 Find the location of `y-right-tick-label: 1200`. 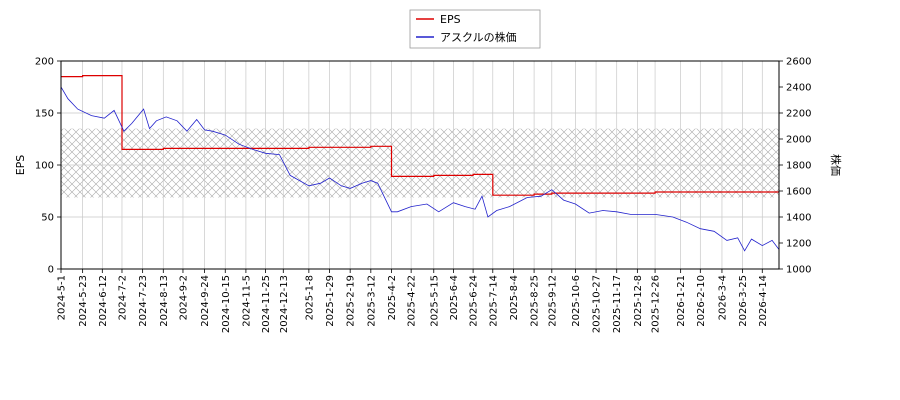

y-right-tick-label: 1200 is located at coordinates (798, 244).